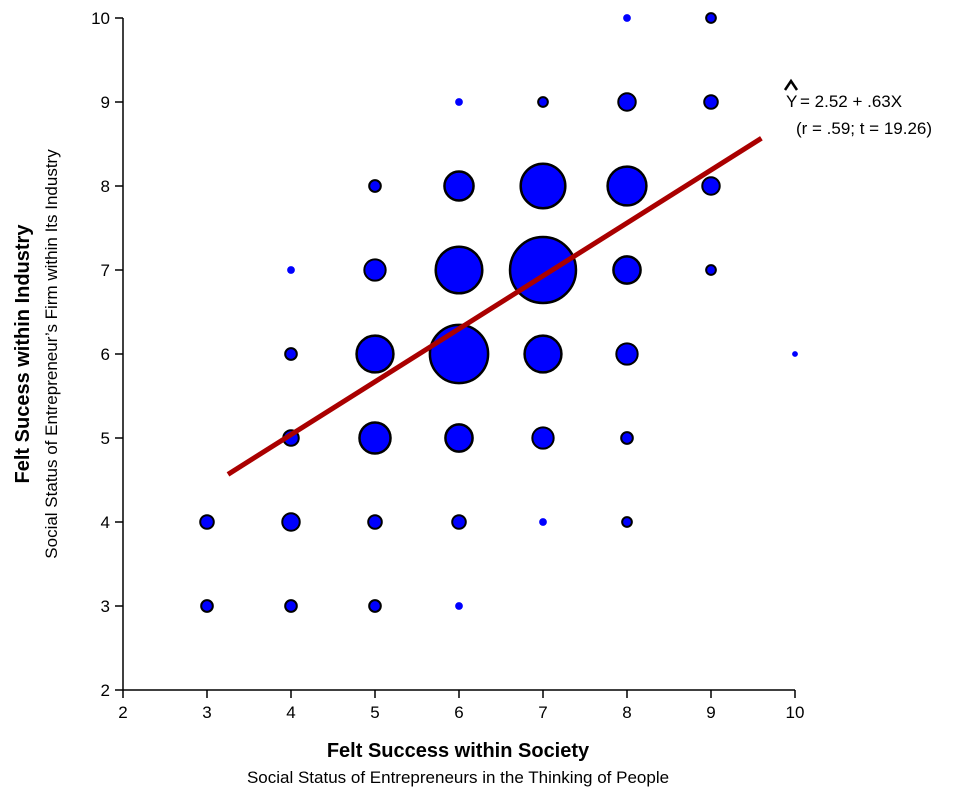 The image size is (956, 792). I want to click on x-tick-label: 10, so click(795, 712).